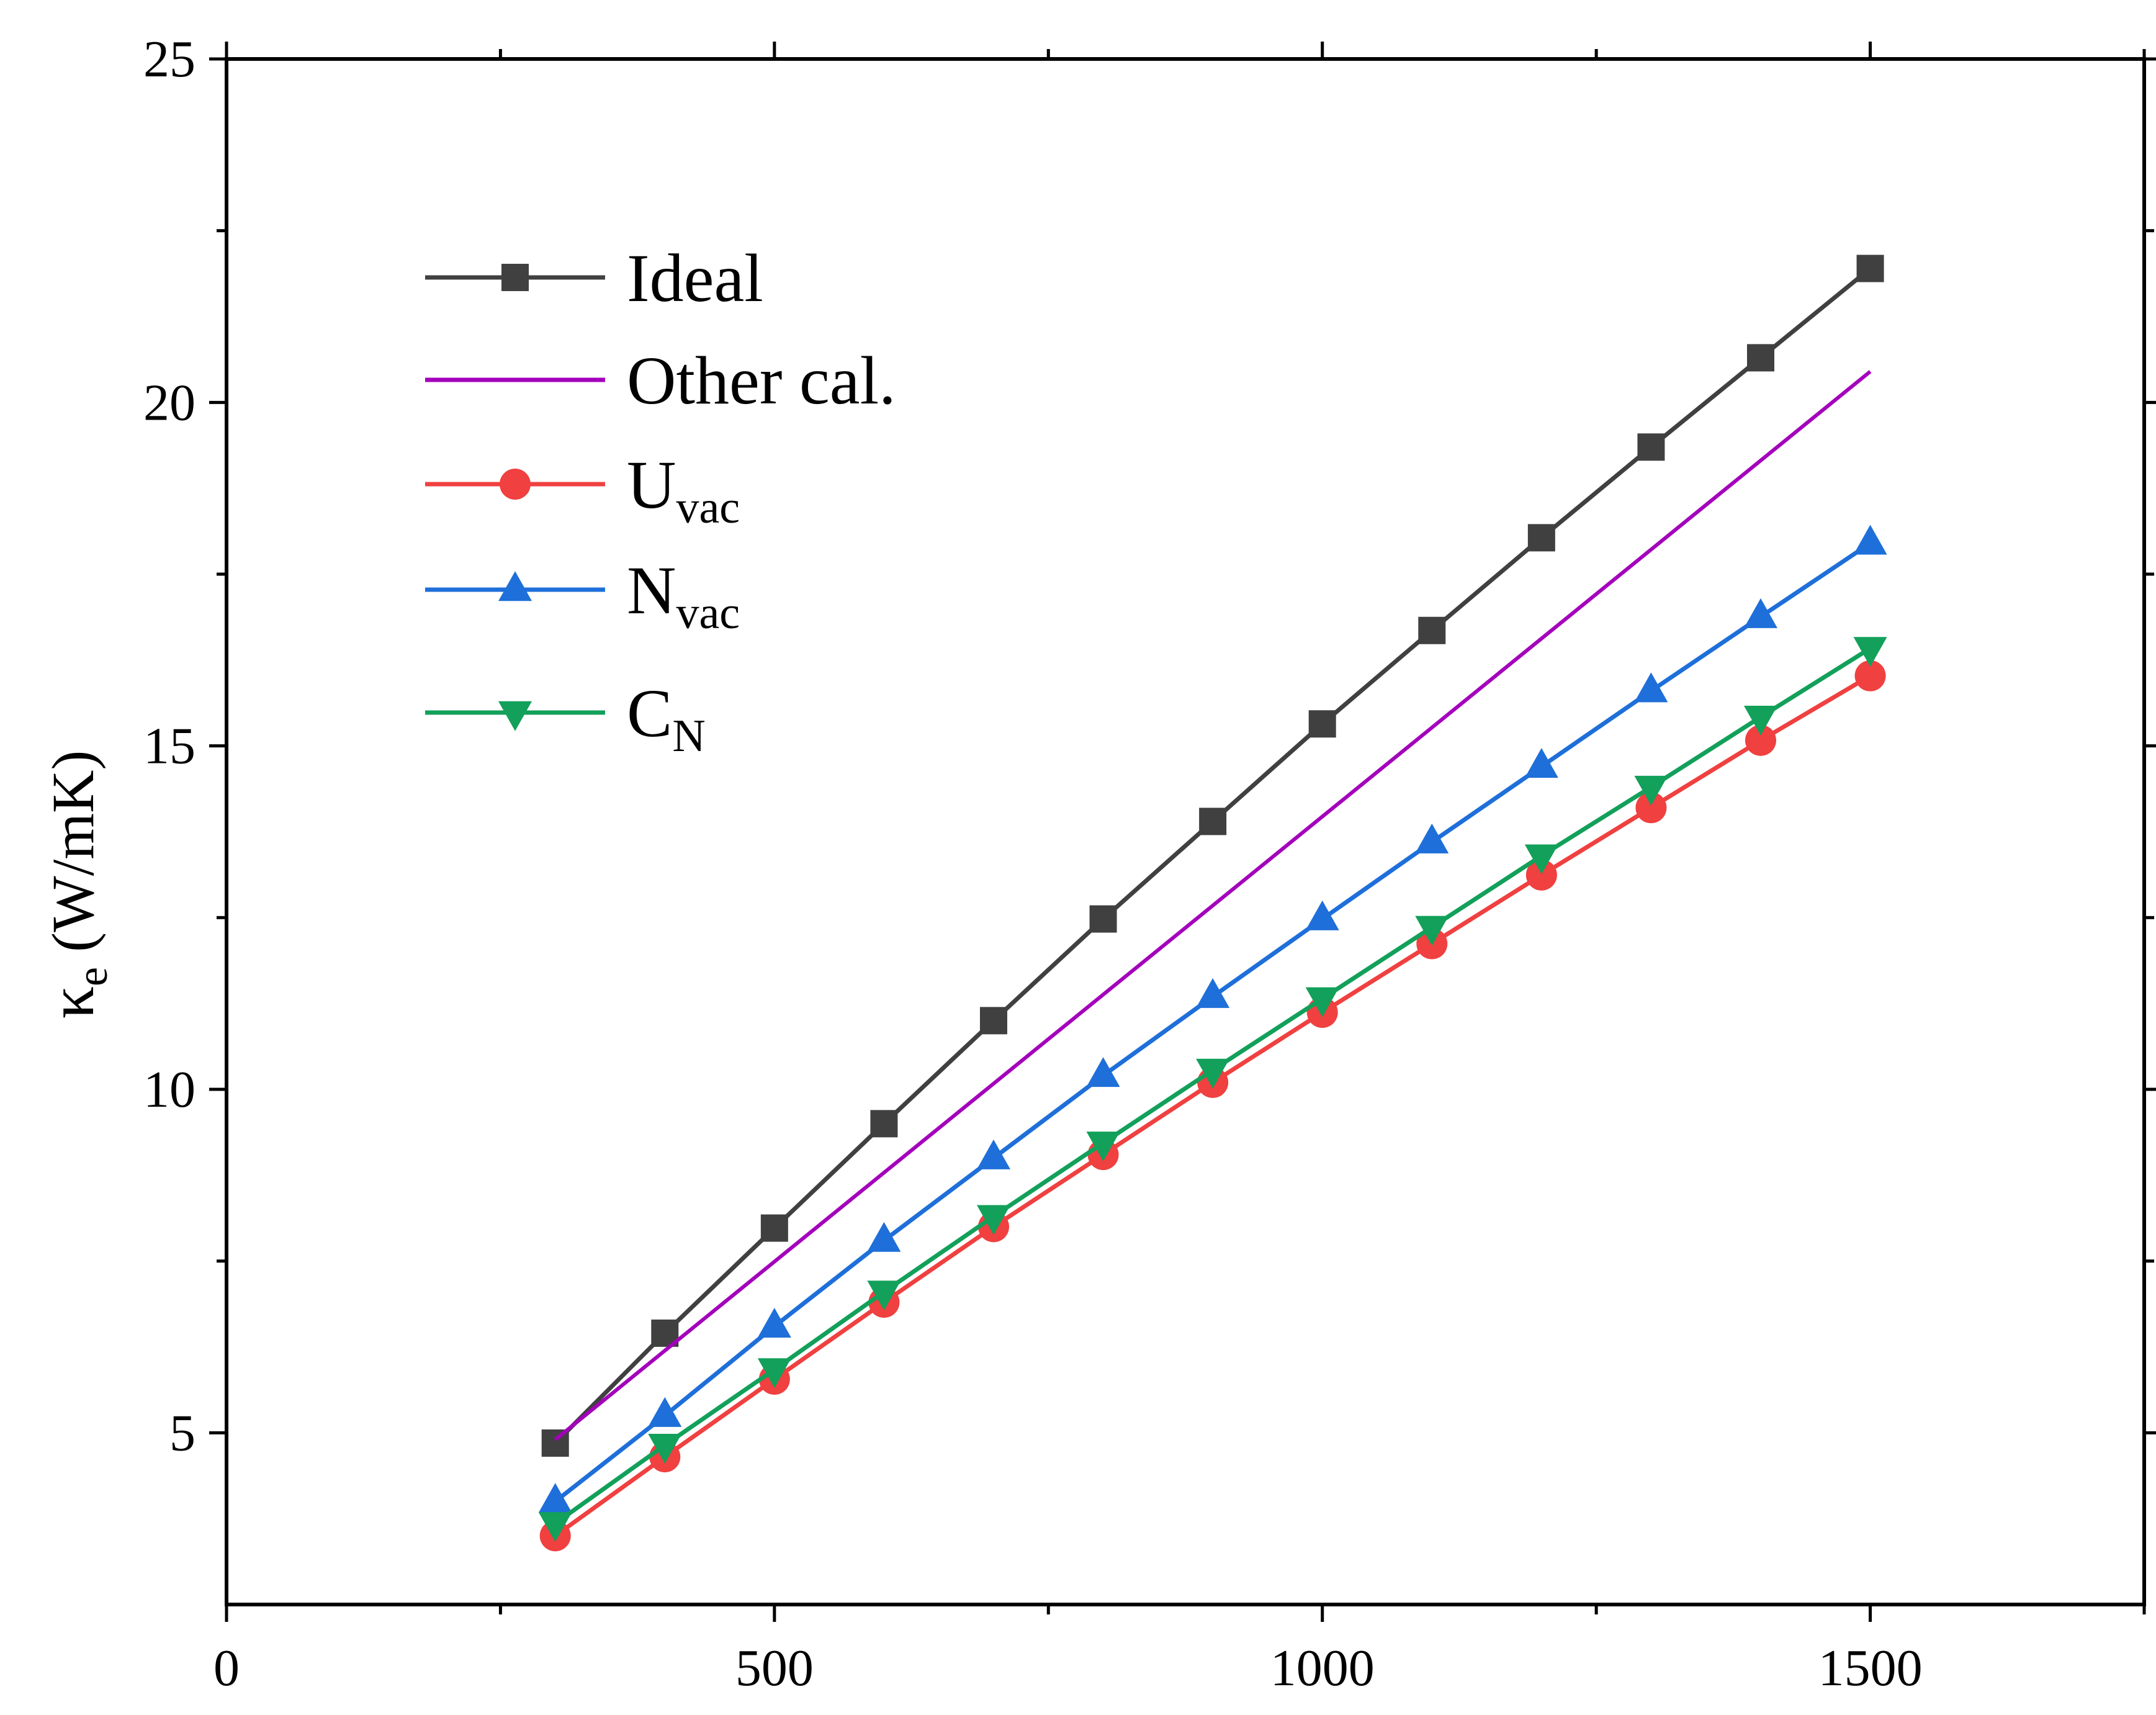 This screenshot has width=2156, height=1715. Describe the element at coordinates (169, 403) in the screenshot. I see `y-tick-label: 20` at that location.